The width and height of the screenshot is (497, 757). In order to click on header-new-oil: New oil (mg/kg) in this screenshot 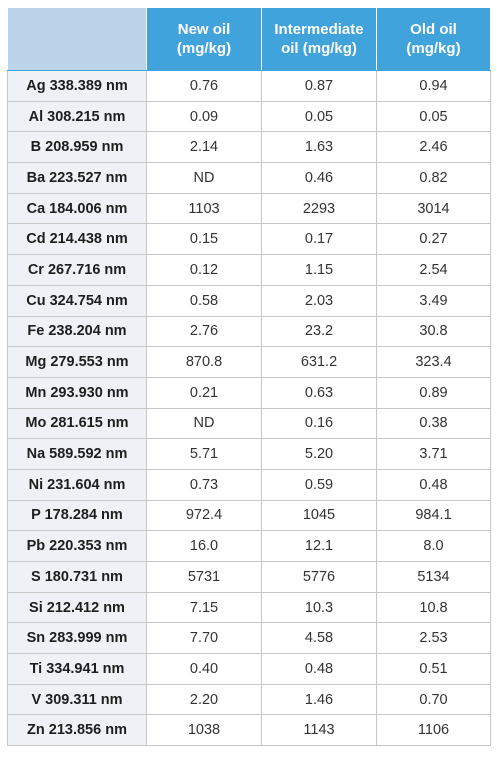, I will do `click(204, 39)`.